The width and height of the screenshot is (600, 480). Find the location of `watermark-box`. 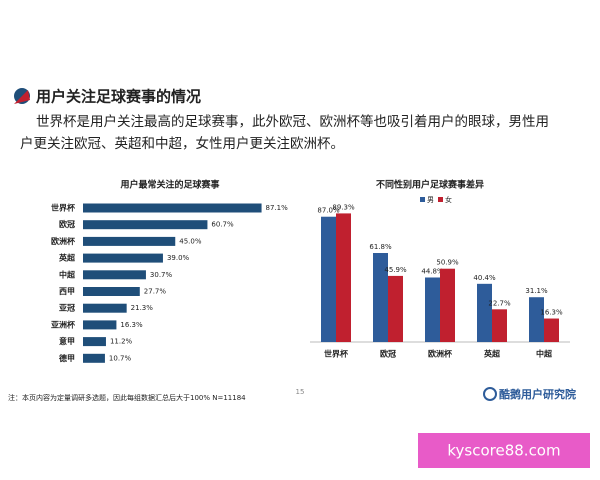

watermark-box is located at coordinates (504, 450).